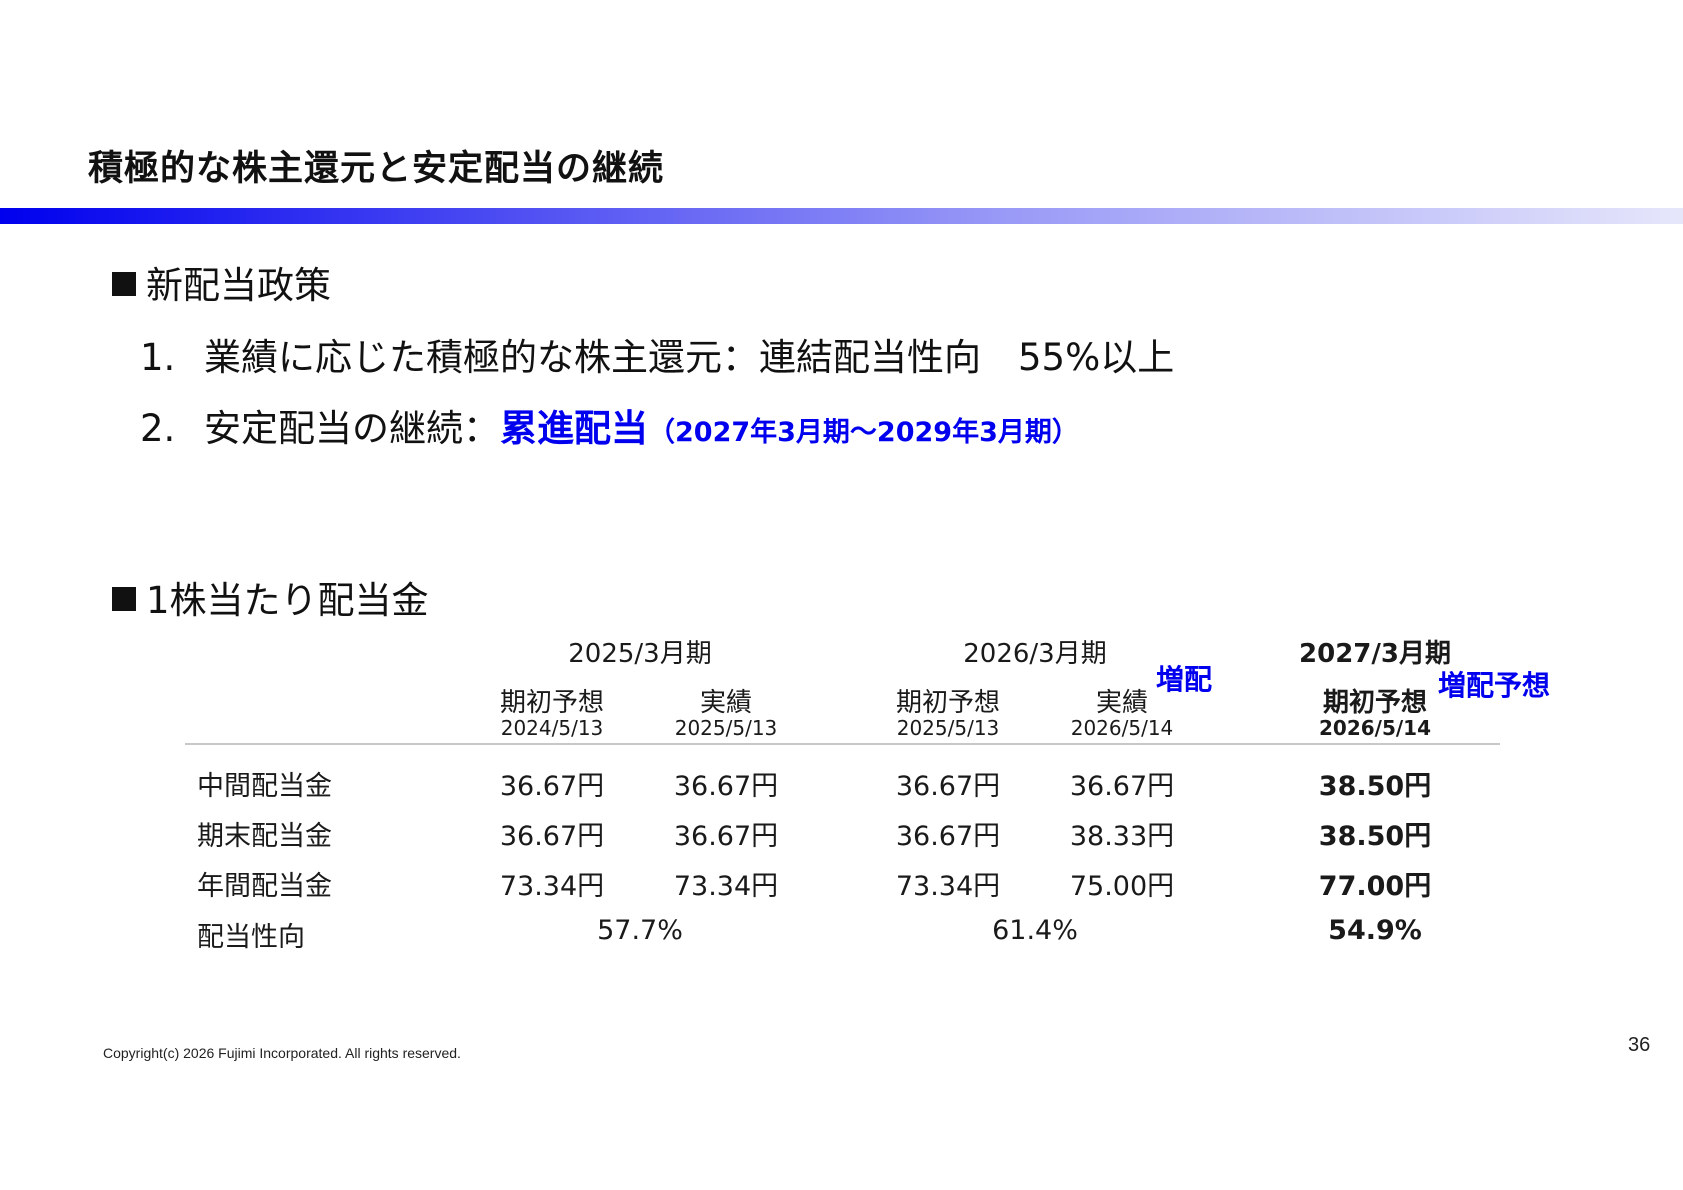  What do you see at coordinates (1035, 654) in the screenshot?
I see `period-header-fy2026: 2026/3月期` at bounding box center [1035, 654].